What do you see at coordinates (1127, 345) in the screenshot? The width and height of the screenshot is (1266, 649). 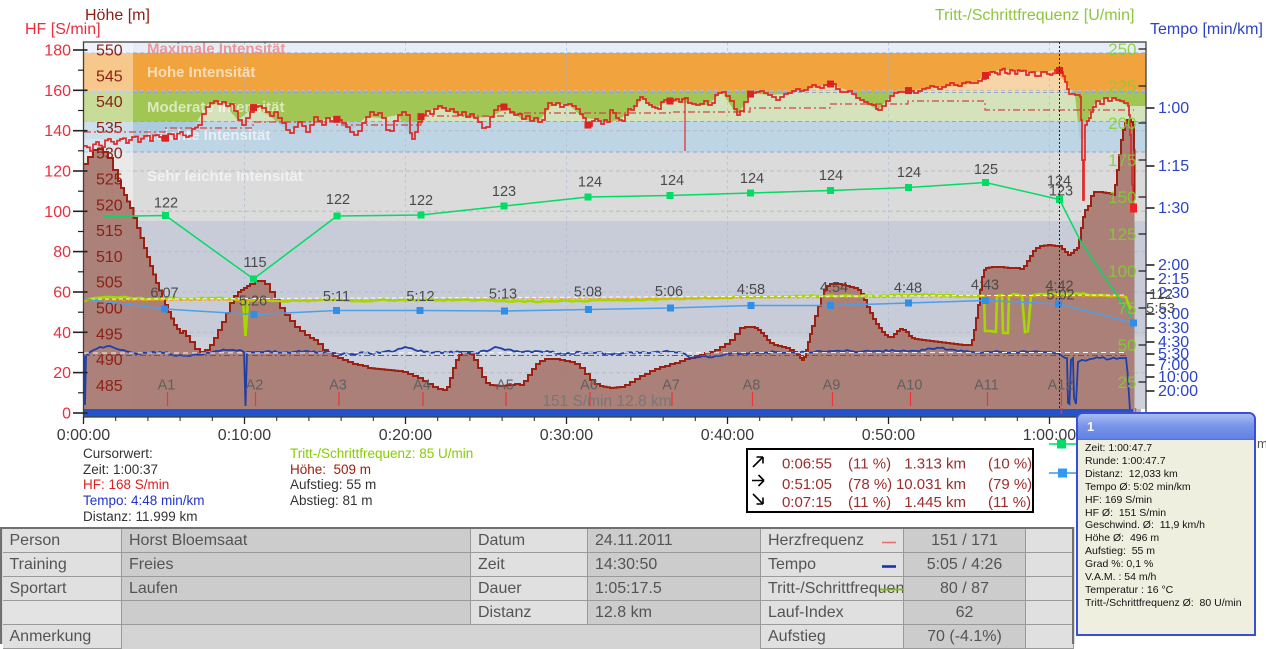 I see `svg-text: 50` at bounding box center [1127, 345].